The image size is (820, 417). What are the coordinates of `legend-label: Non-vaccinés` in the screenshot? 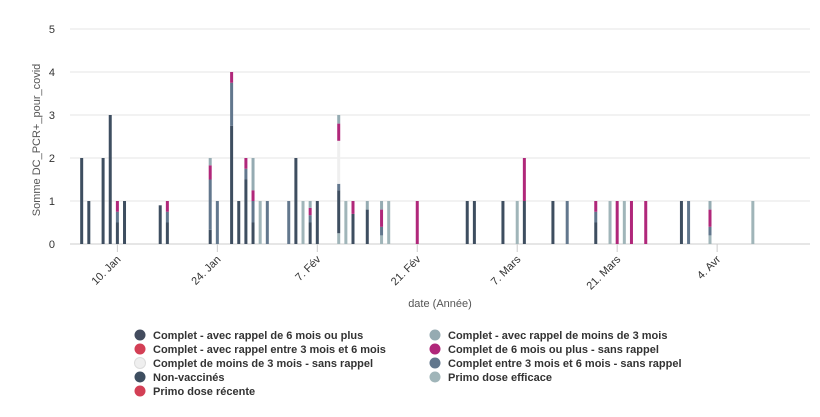 It's located at (189, 378).